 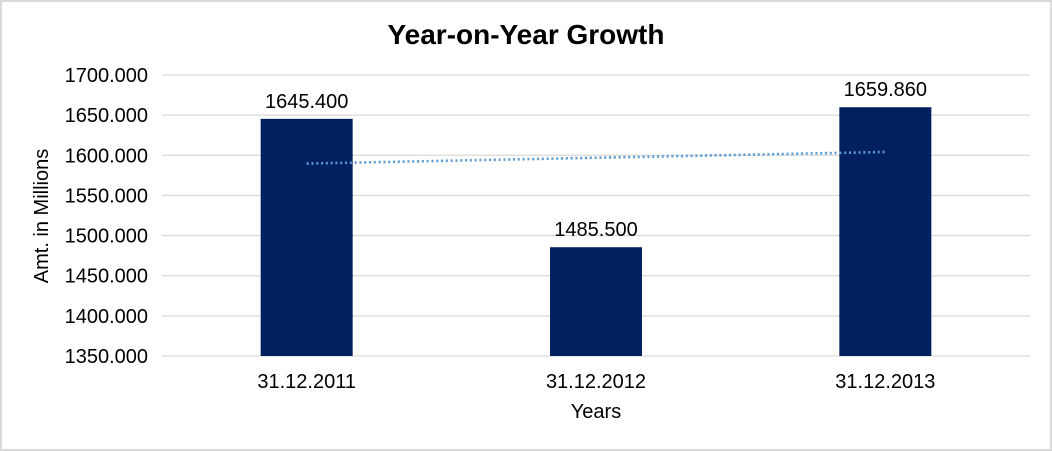 I want to click on bar-data-label: 1485.500, so click(x=595, y=230).